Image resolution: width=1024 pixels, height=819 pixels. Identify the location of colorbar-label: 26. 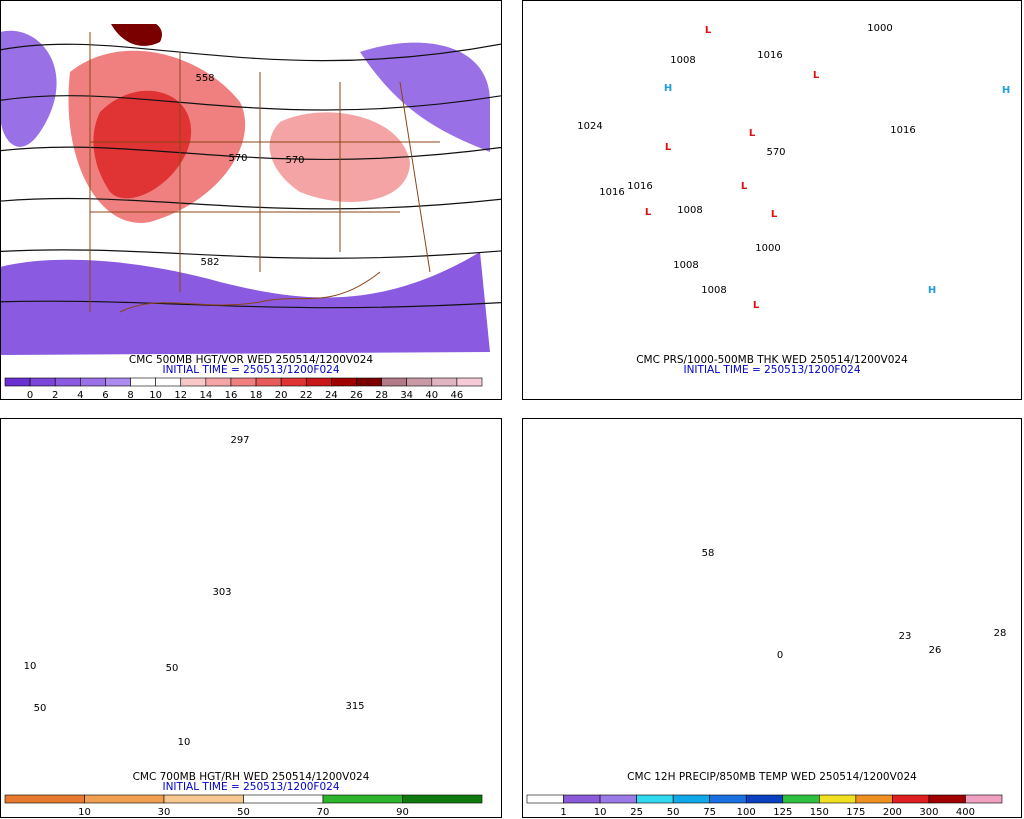
(356, 395).